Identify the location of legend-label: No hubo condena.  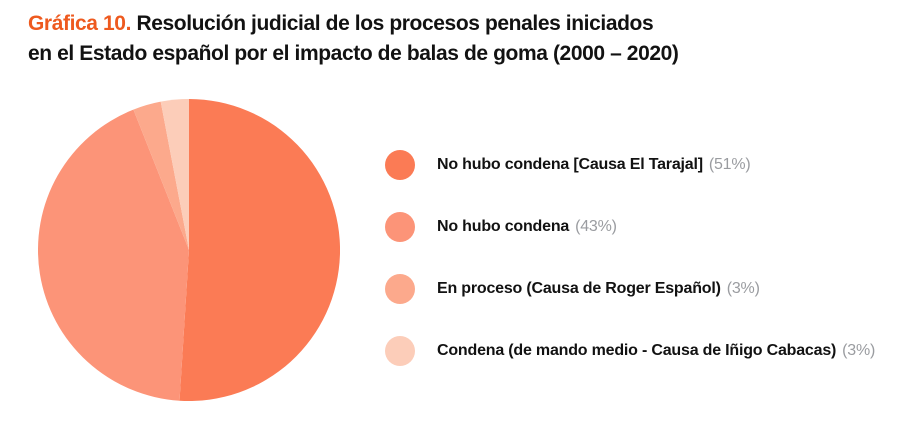
(503, 226).